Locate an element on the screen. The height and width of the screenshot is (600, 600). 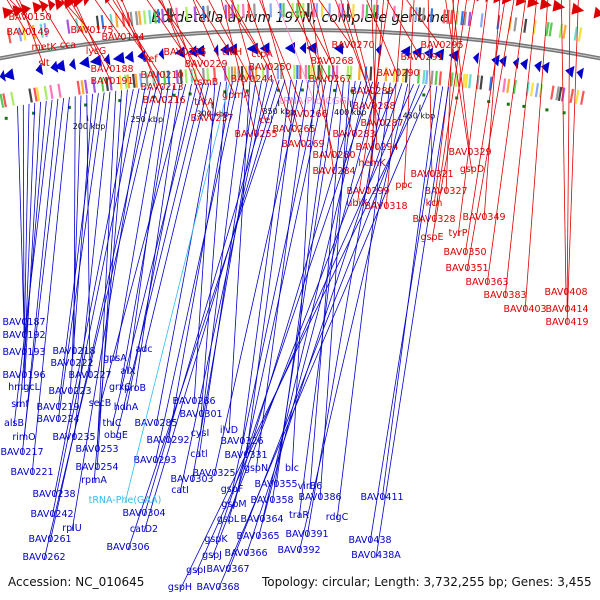
reverse-gene-label: thiC is located at coordinates (111, 423).